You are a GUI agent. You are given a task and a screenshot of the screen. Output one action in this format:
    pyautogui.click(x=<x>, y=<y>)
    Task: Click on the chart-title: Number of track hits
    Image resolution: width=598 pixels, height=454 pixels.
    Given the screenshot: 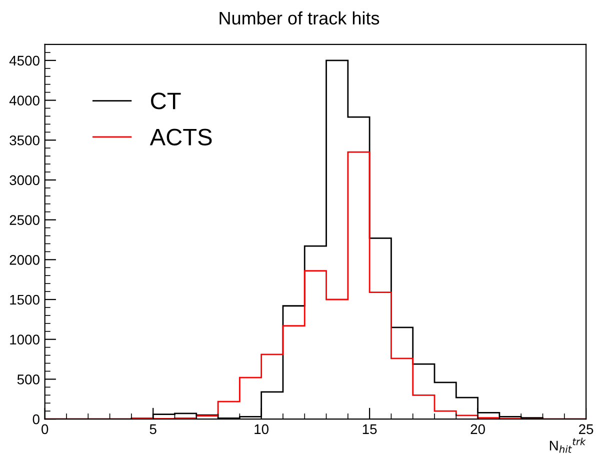 What is the action you would take?
    pyautogui.click(x=300, y=18)
    